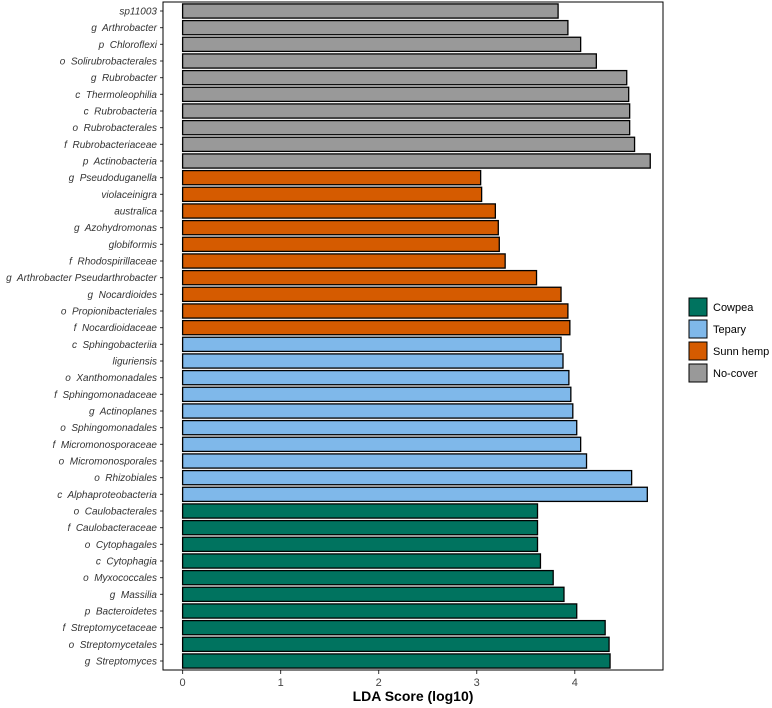  Describe the element at coordinates (110, 628) in the screenshot. I see `category-label: f Streptomycetaceae` at that location.